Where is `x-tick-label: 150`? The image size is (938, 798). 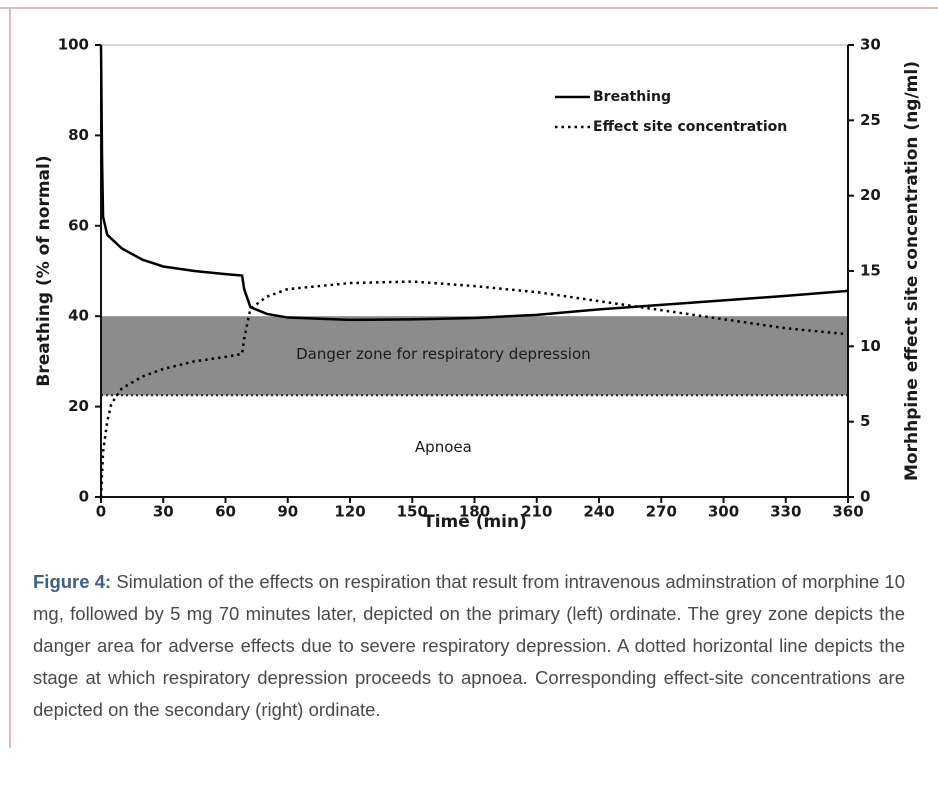 x-tick-label: 150 is located at coordinates (412, 512).